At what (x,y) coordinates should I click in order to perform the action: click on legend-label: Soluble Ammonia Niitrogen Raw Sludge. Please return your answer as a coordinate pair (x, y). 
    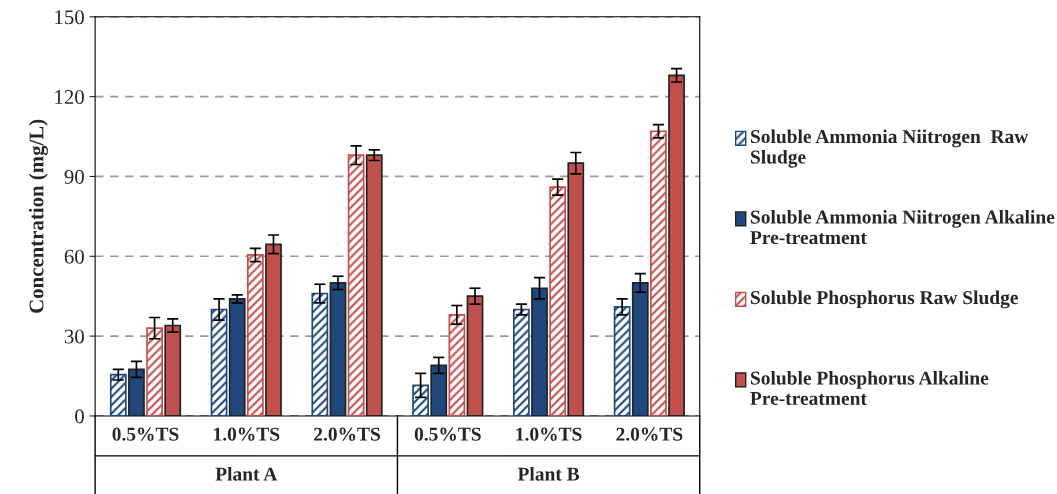
    Looking at the image, I should click on (889, 148).